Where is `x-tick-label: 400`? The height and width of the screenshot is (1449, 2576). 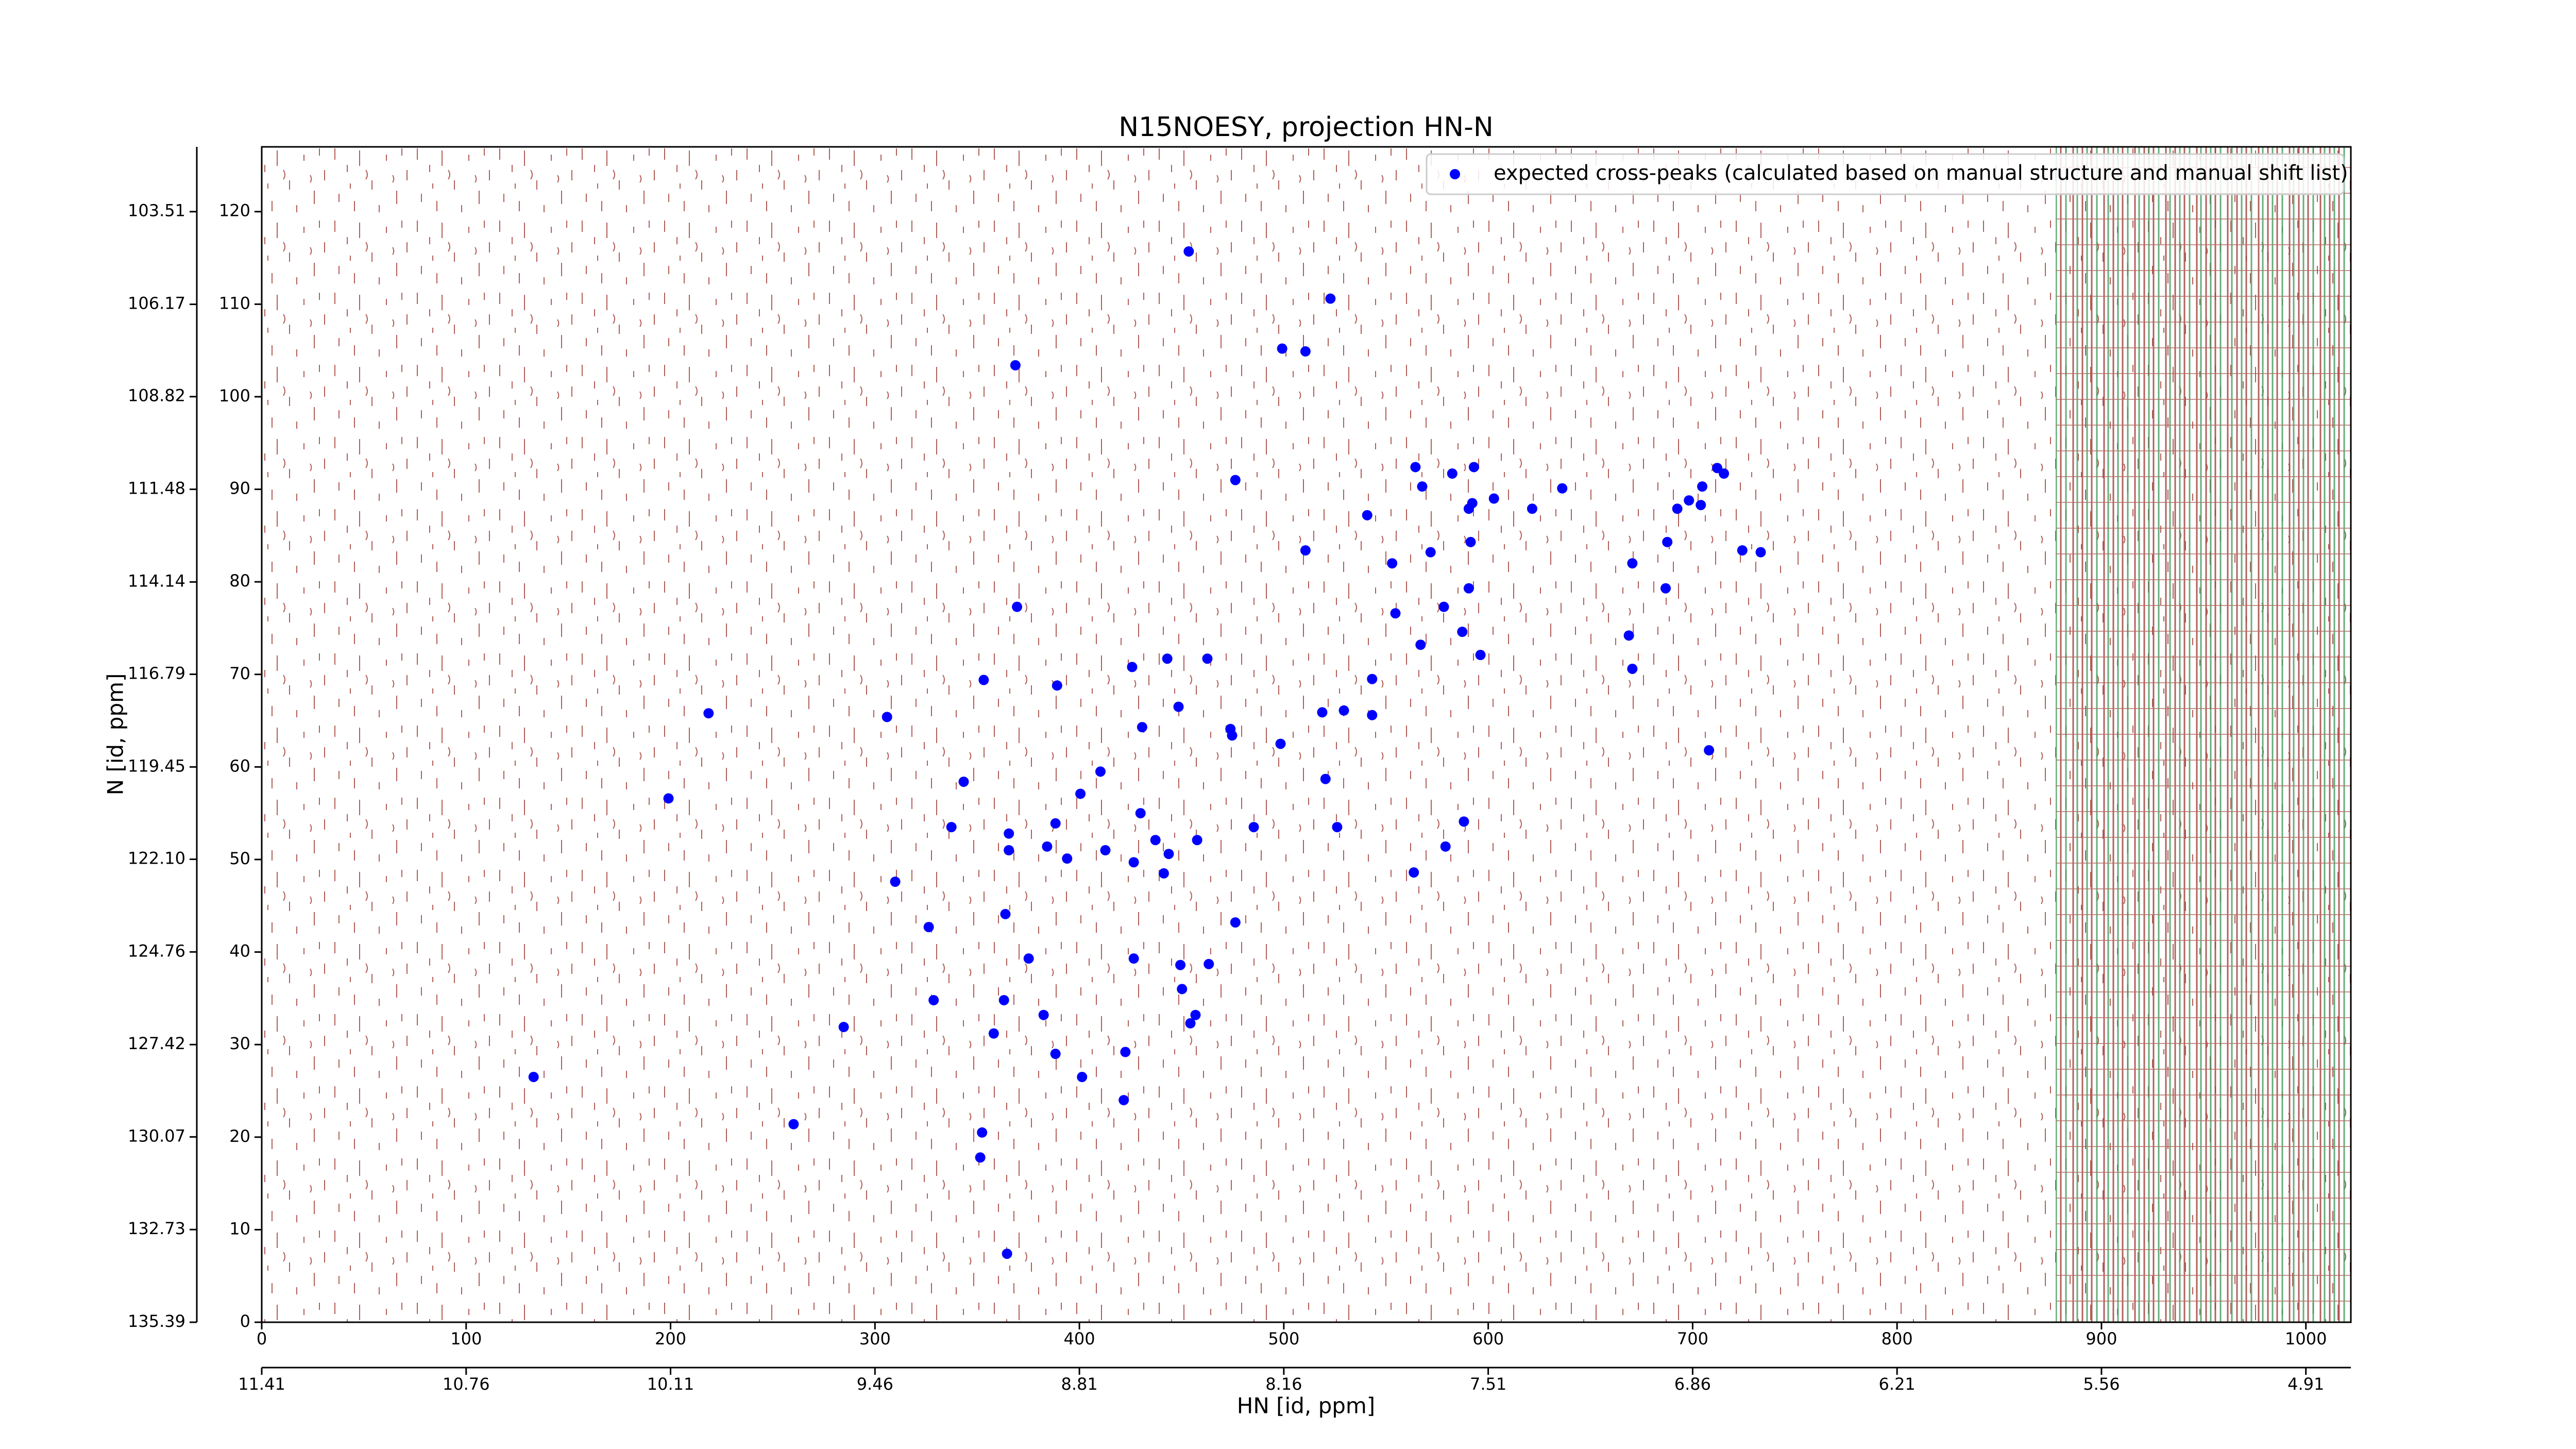
x-tick-label: 400 is located at coordinates (1079, 1339).